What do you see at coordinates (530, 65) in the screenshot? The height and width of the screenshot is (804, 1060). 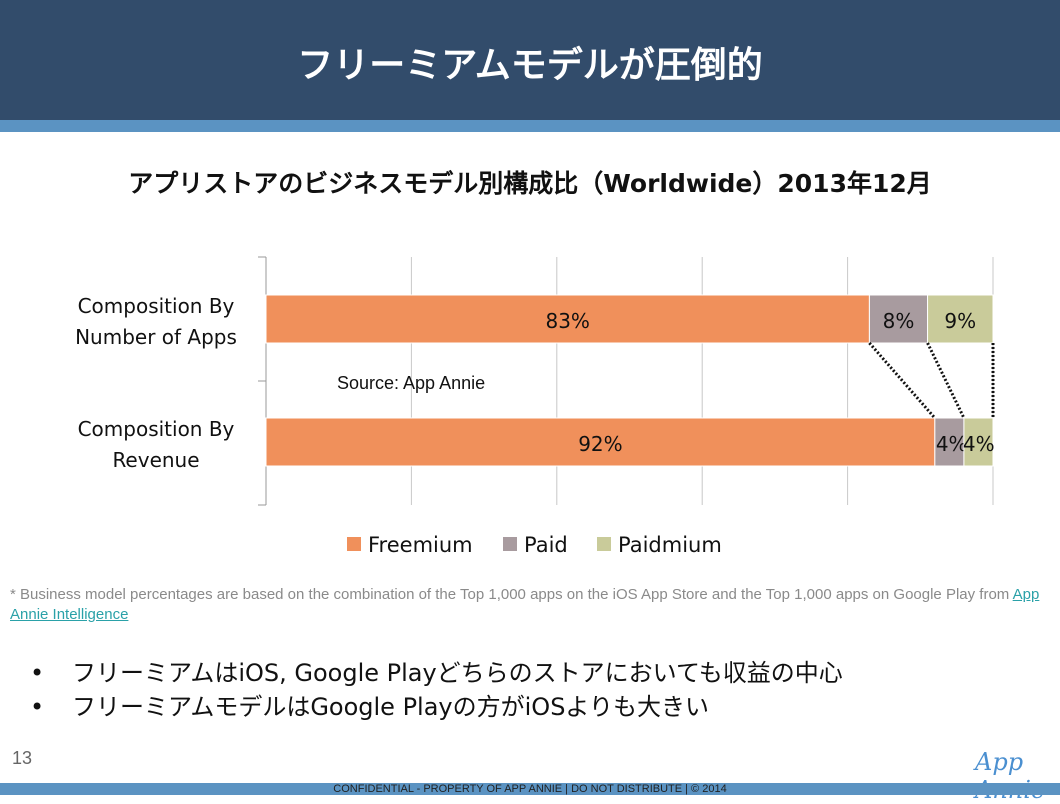 I see `slide-title: フリーミアムモデルが圧倒的` at bounding box center [530, 65].